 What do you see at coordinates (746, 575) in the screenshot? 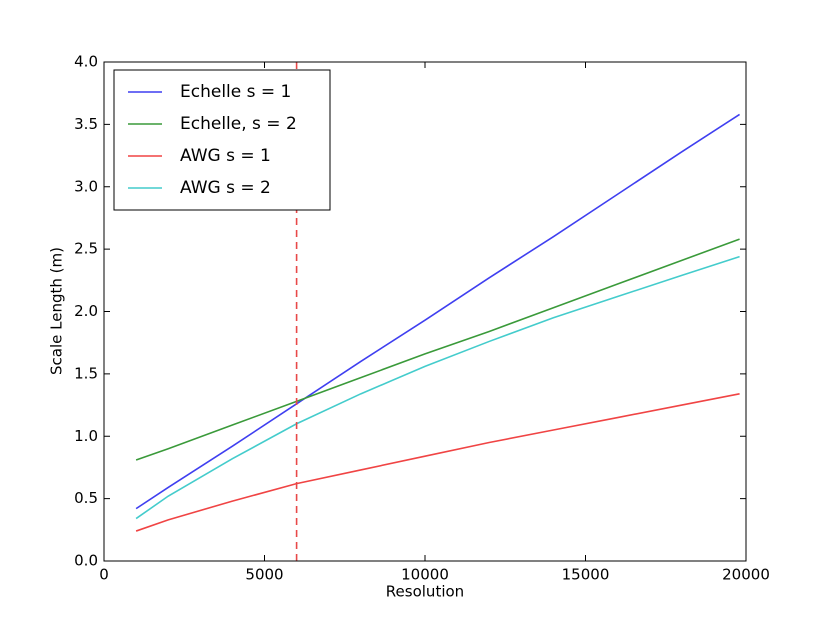
I see `x-tick-label: 20000` at bounding box center [746, 575].